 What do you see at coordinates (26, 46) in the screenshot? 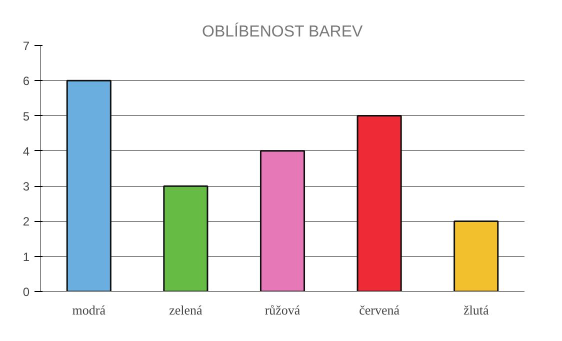
I see `y-tick-label: 7` at bounding box center [26, 46].